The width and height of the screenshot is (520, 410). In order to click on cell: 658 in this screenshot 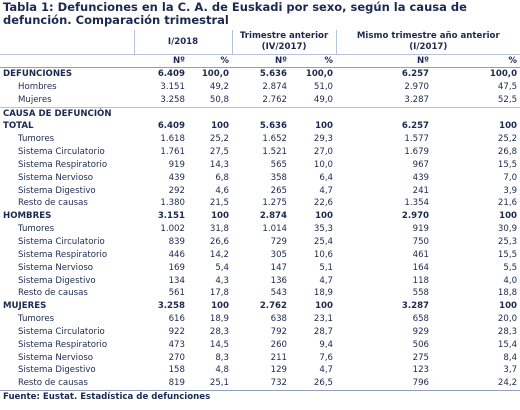, I will do `click(421, 319)`.